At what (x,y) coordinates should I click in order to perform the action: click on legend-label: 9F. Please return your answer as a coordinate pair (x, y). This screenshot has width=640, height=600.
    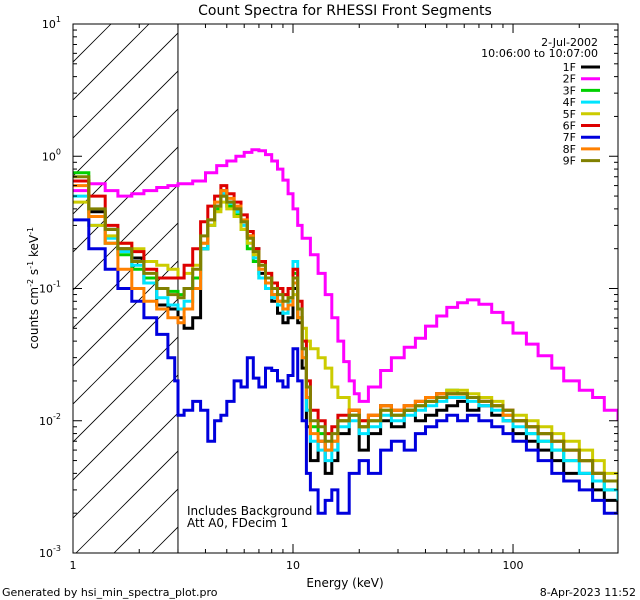
    Looking at the image, I should click on (569, 161).